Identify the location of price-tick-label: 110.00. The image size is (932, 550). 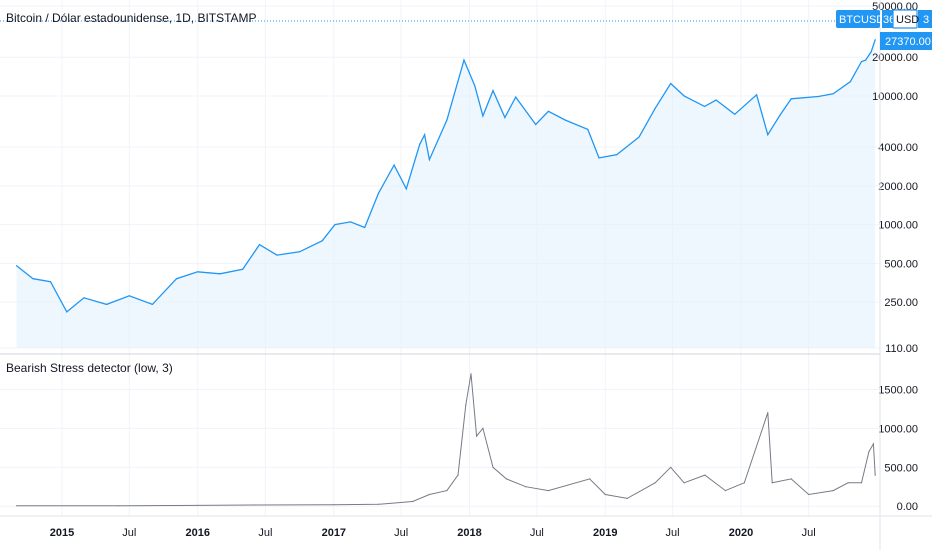
(901, 349).